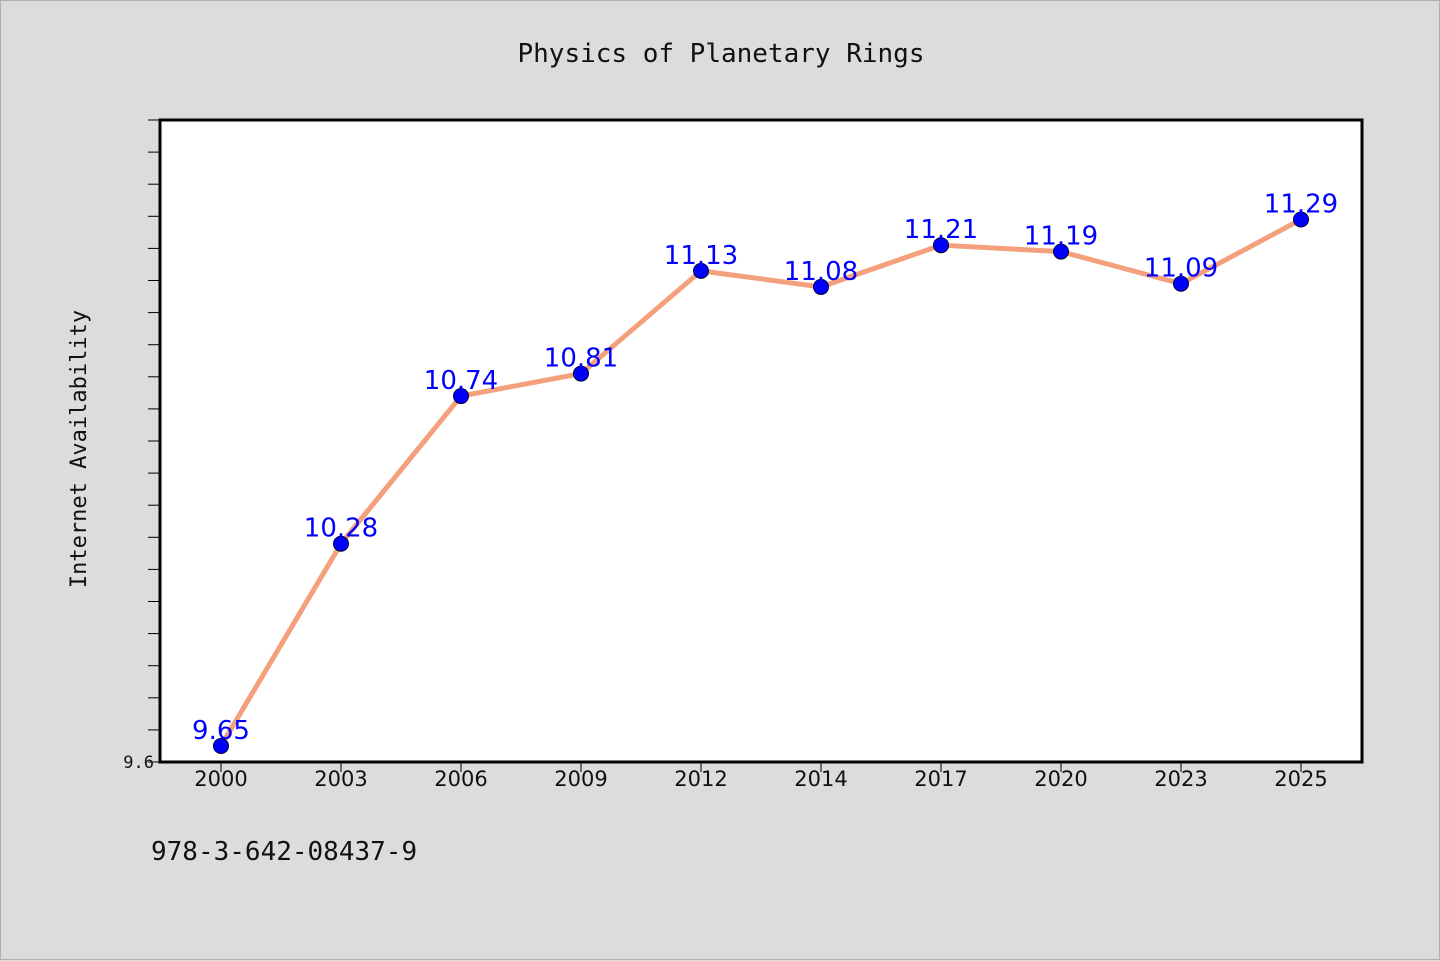 This screenshot has width=1440, height=961. What do you see at coordinates (580, 779) in the screenshot?
I see `x-tick-label: 2009` at bounding box center [580, 779].